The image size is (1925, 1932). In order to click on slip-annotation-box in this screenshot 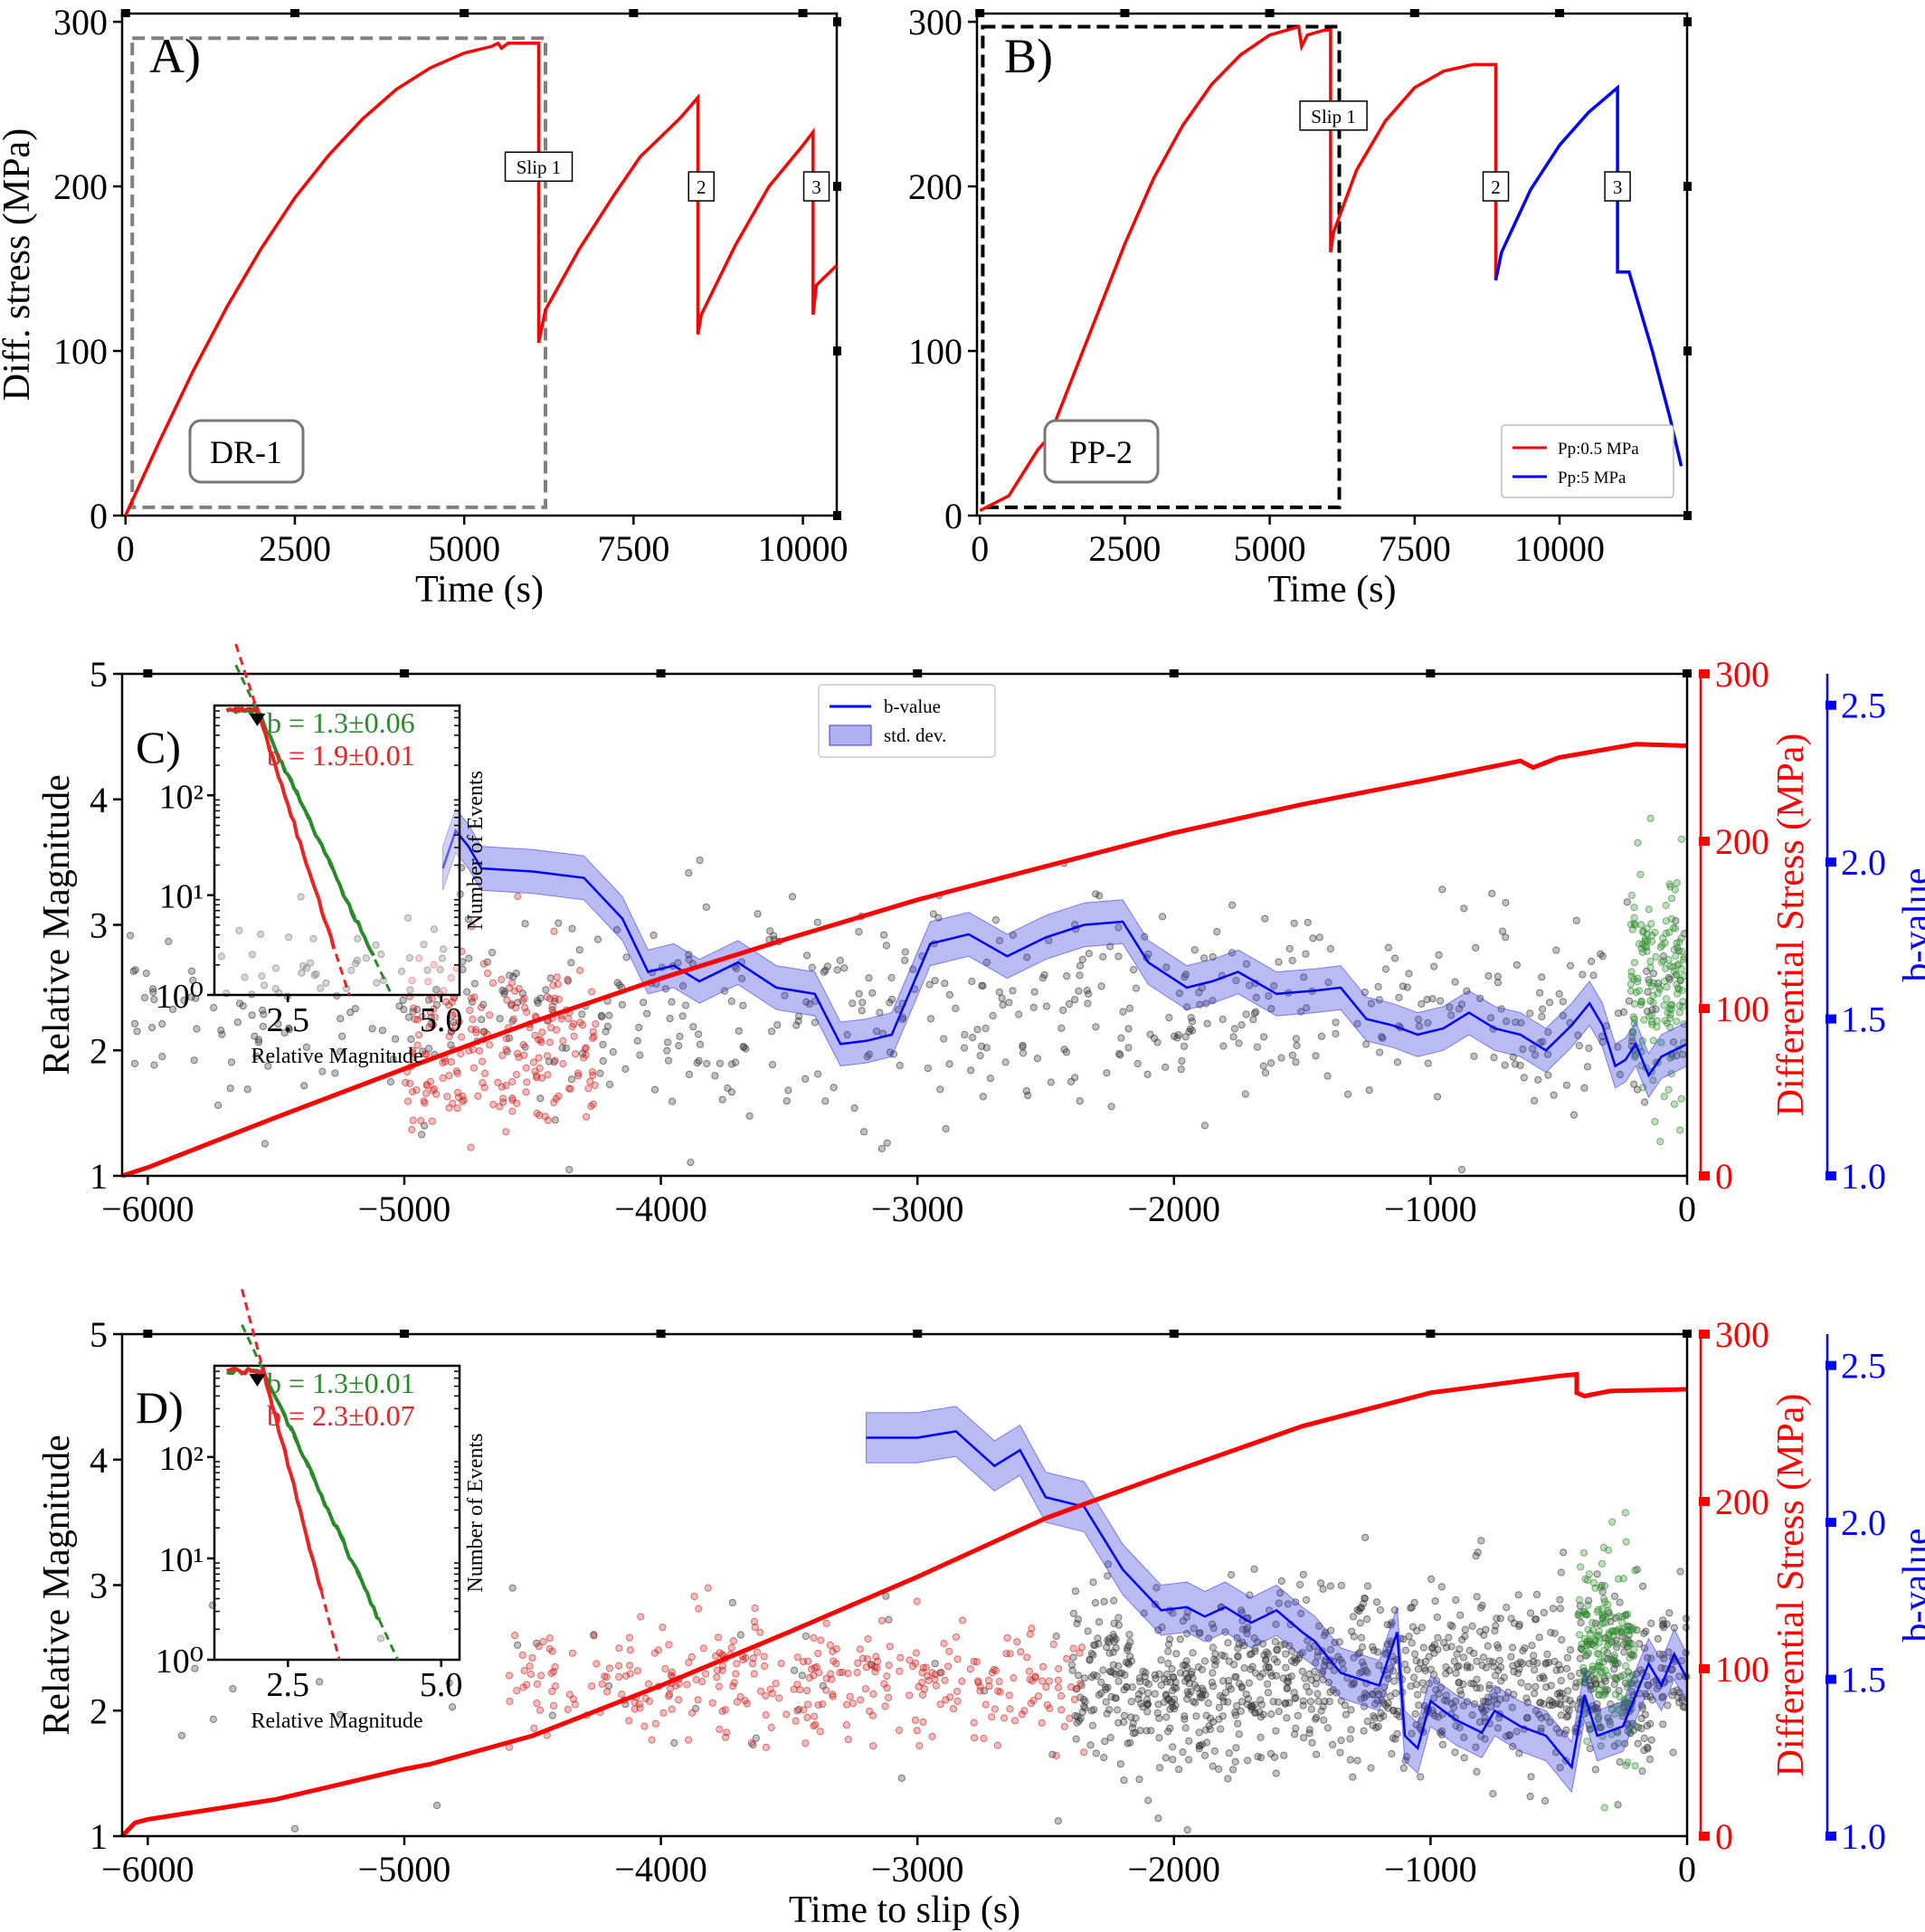, I will do `click(701, 186)`.